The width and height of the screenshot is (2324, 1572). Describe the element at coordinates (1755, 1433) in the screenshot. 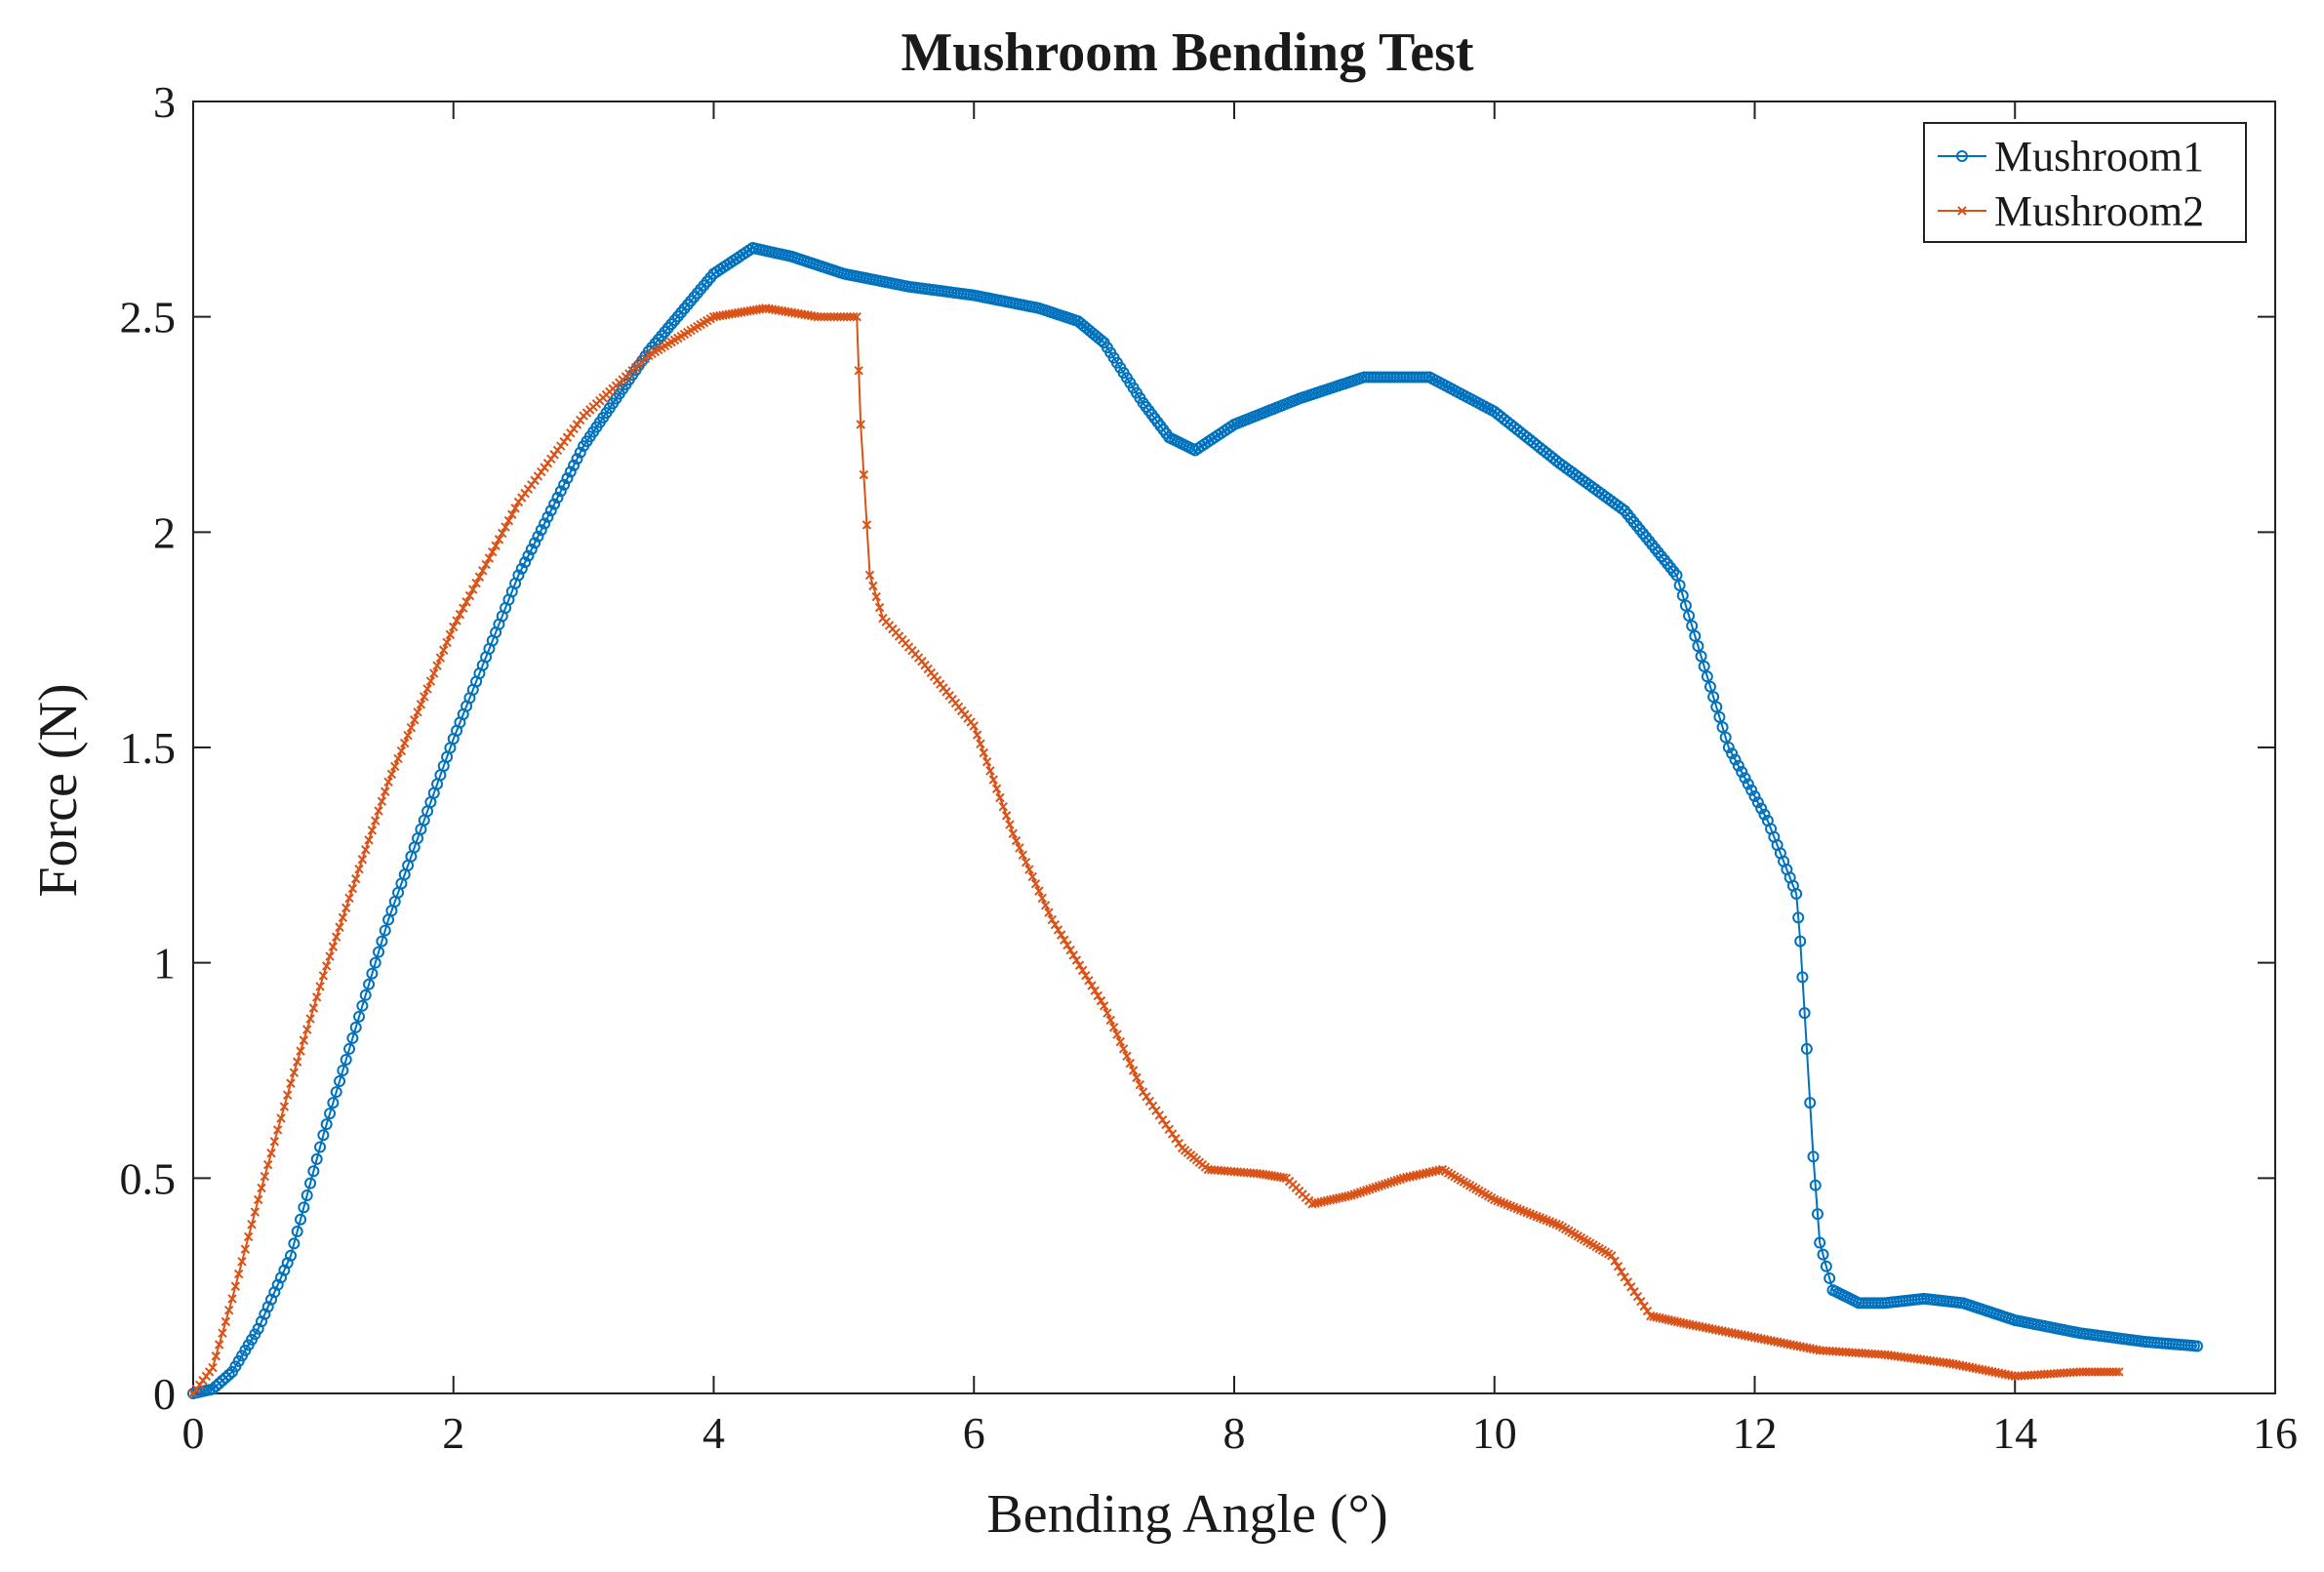

I see `x-tick-label: 12` at that location.